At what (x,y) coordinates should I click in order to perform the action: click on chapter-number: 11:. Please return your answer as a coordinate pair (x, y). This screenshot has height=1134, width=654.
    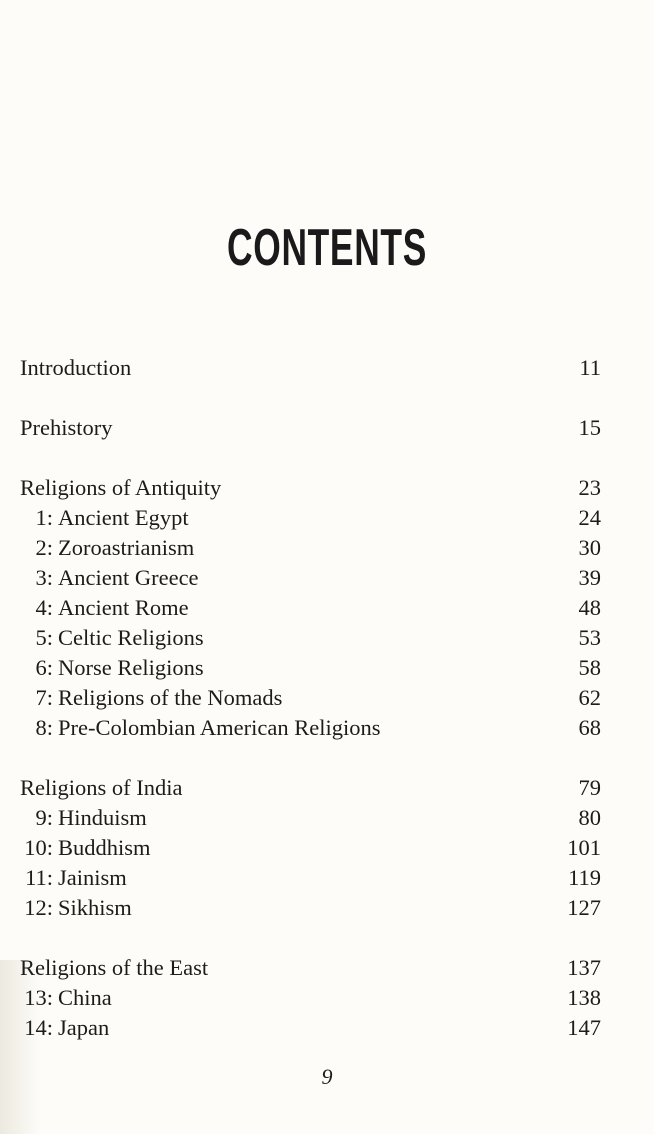
    Looking at the image, I should click on (39, 877).